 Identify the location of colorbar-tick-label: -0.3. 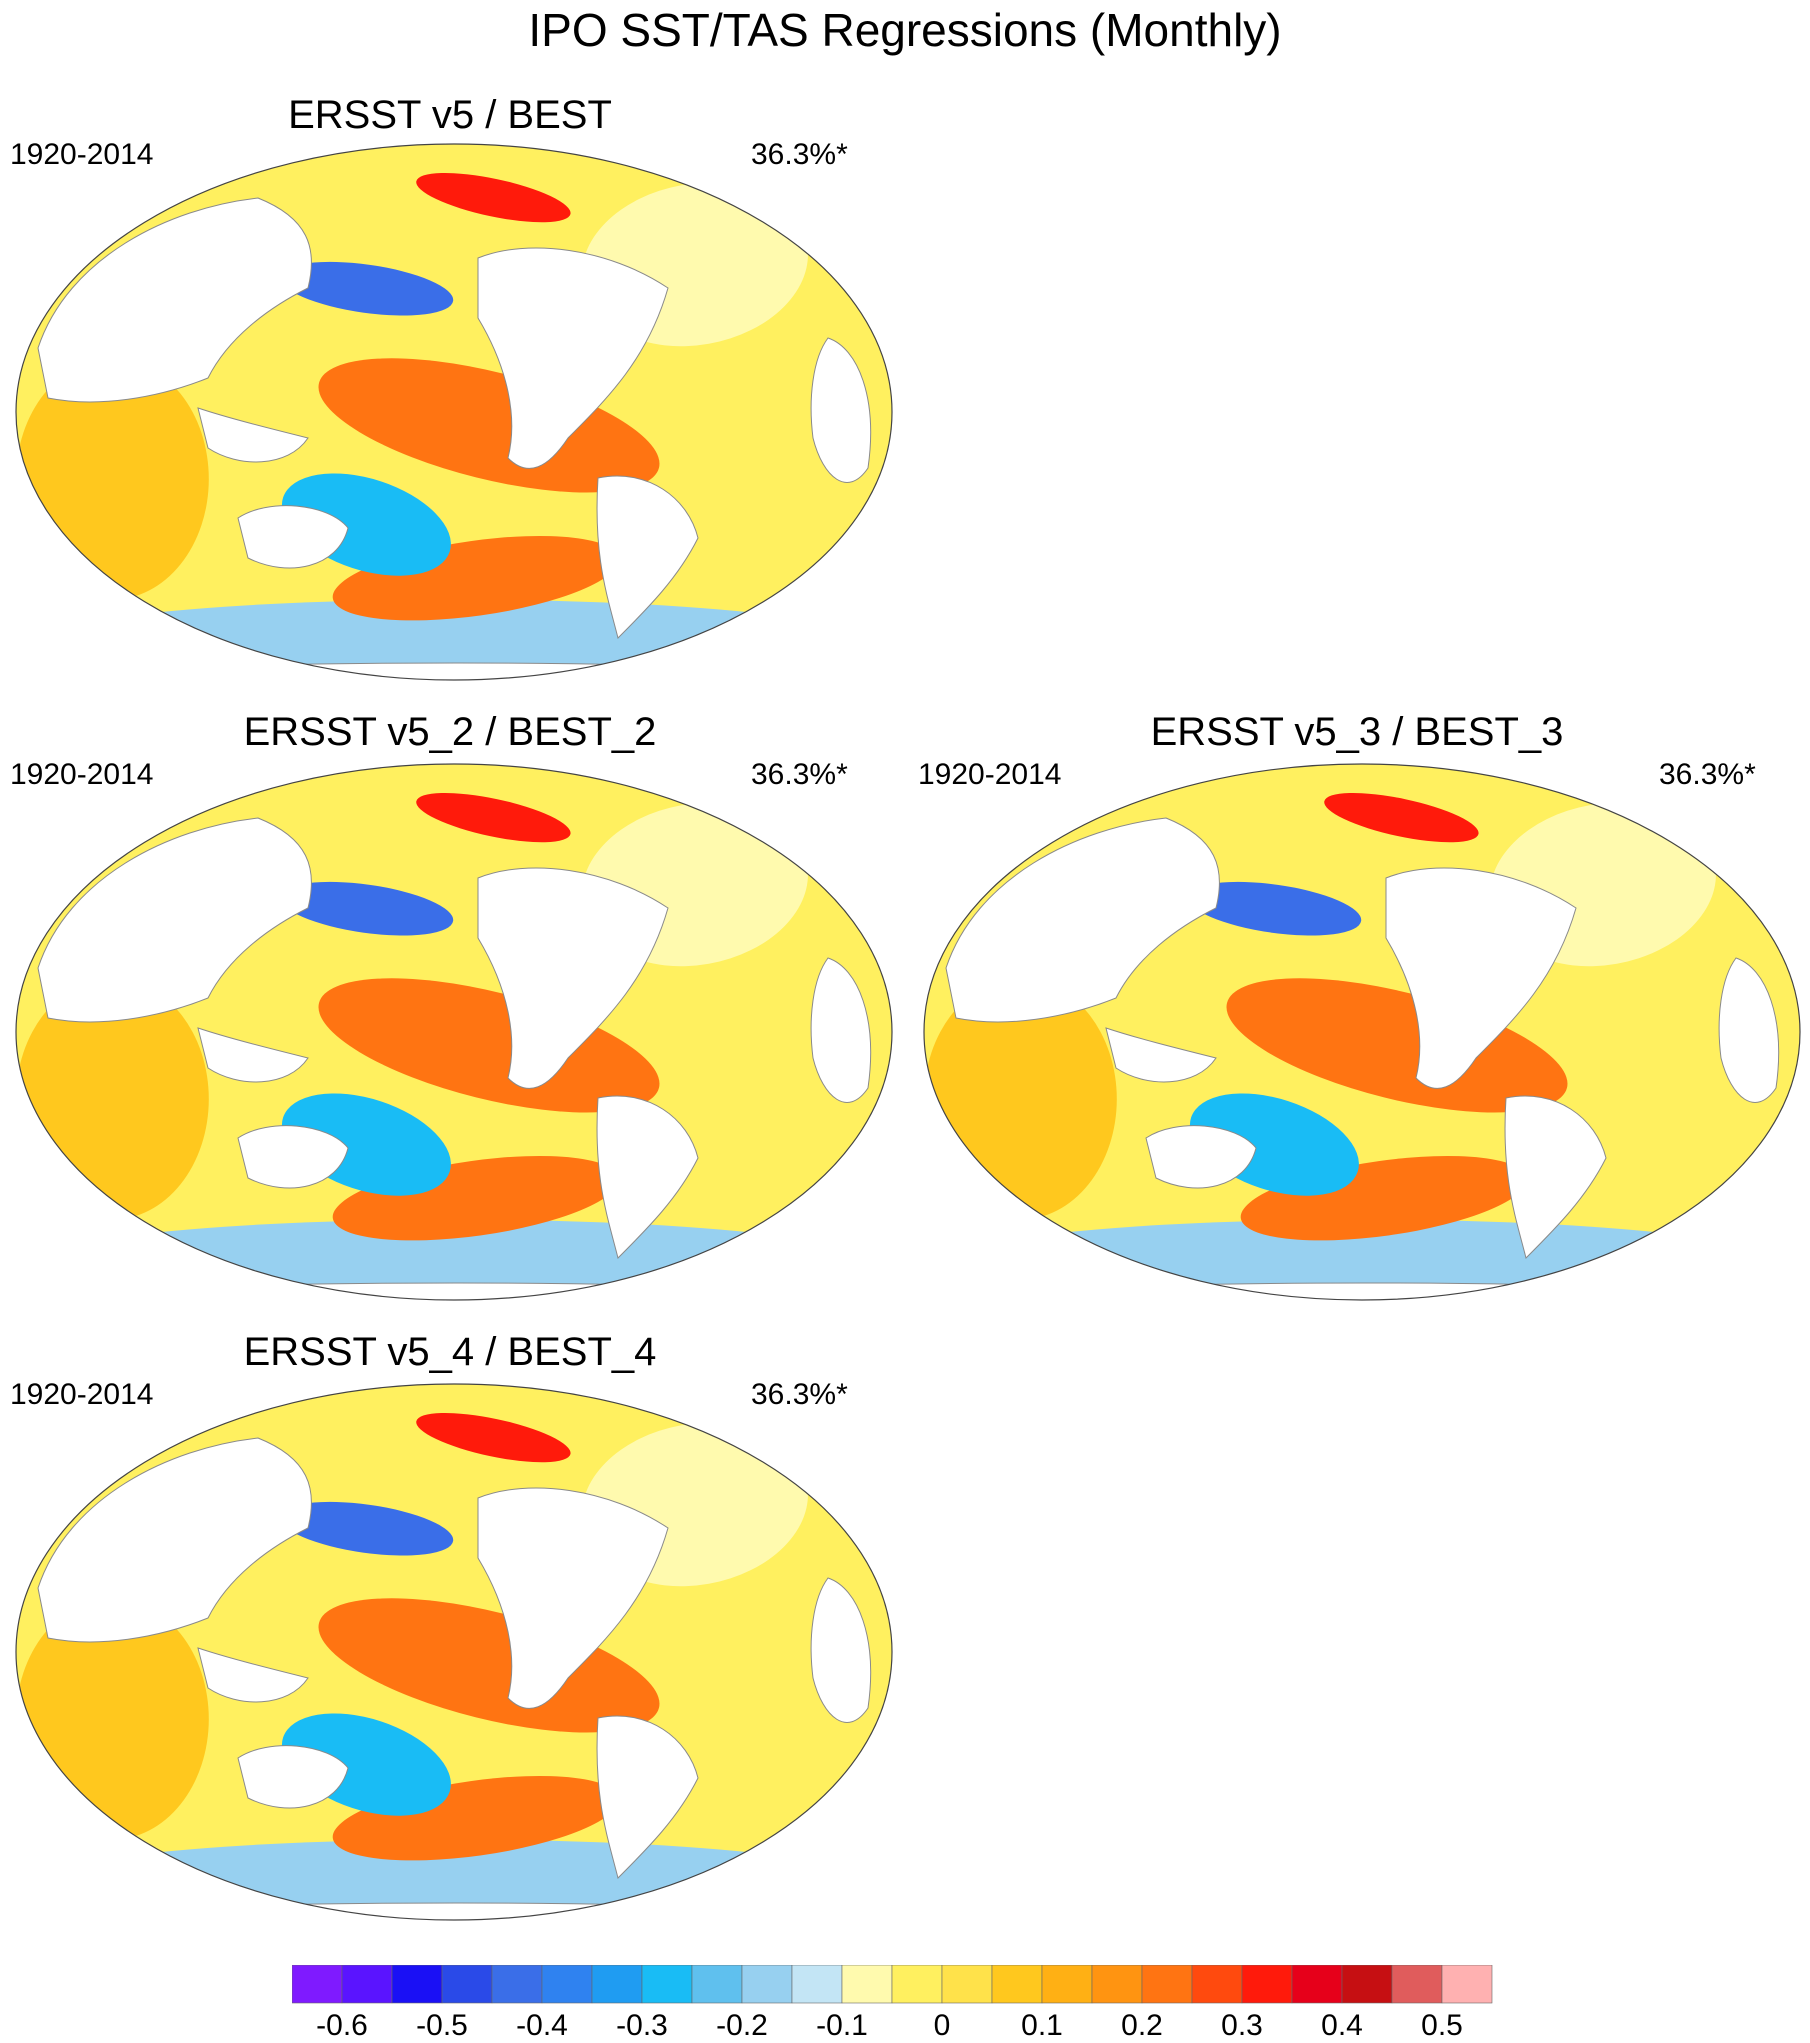
(642, 2024).